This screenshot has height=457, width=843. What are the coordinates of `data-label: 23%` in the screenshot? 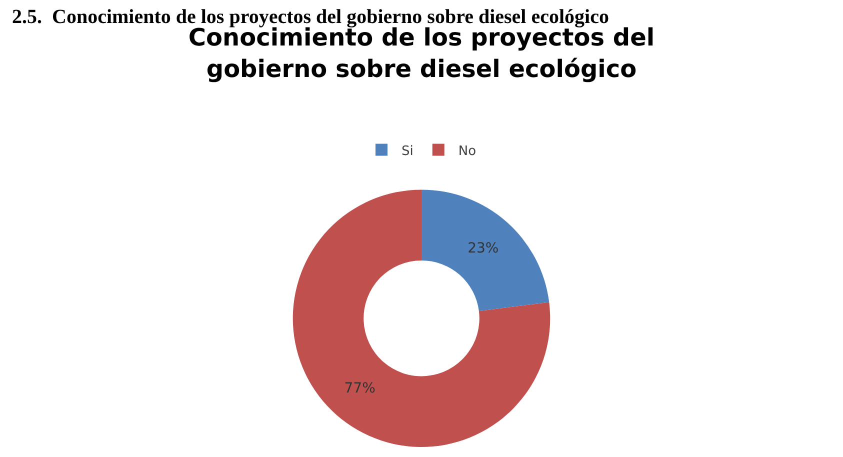 It's located at (483, 248).